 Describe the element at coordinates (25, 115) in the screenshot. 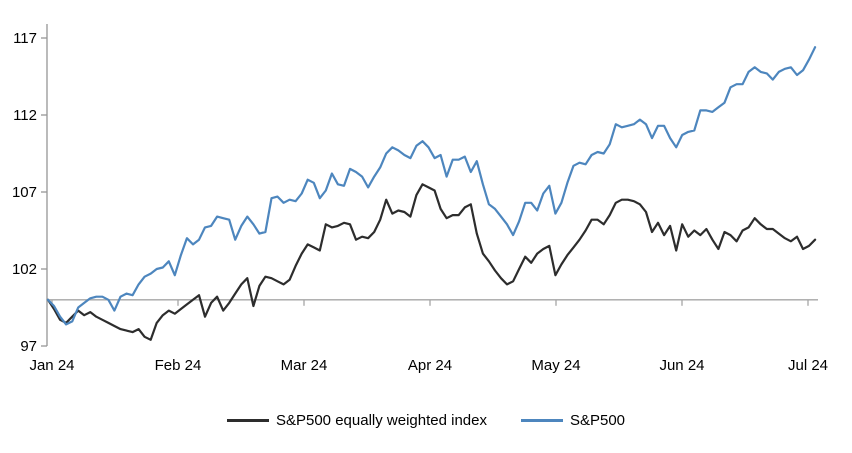

I see `y-tick-label: 112` at that location.